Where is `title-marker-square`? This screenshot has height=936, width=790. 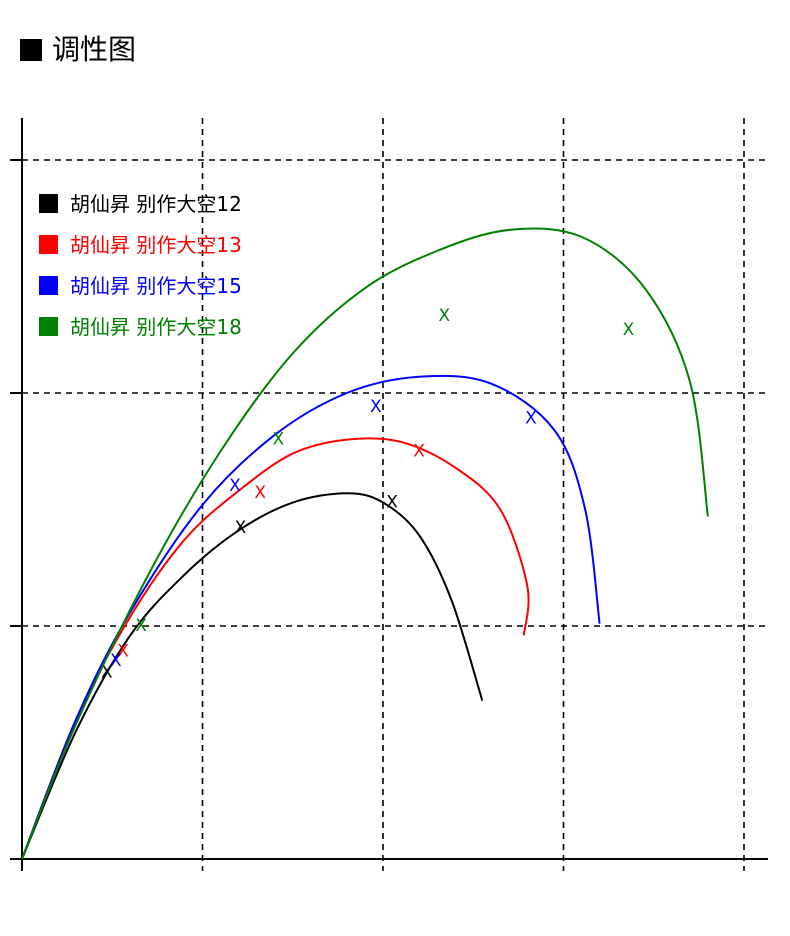 title-marker-square is located at coordinates (31, 50).